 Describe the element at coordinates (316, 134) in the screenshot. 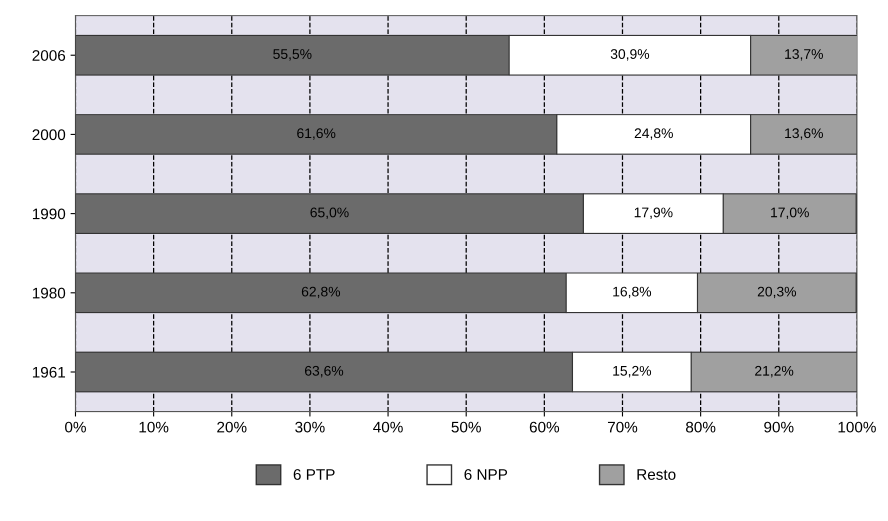

I see `data-label: 61,6%` at that location.